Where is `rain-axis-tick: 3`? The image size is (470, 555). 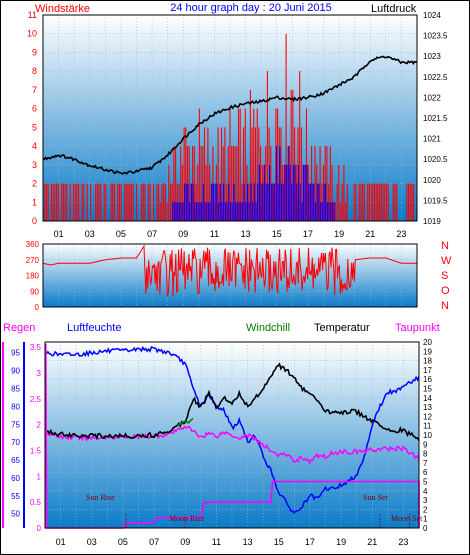
rain-axis-tick: 3 is located at coordinates (39, 373).